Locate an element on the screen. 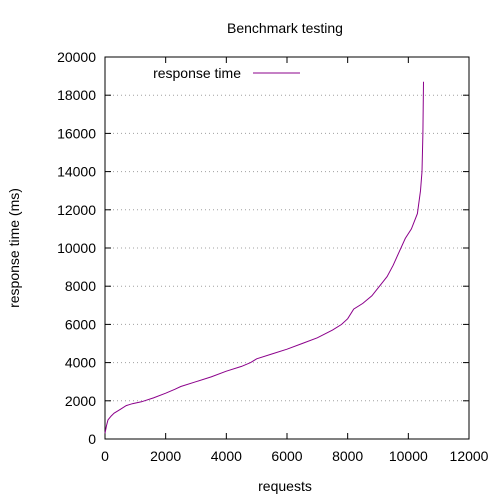 The image size is (500, 500). y-tick-label: 6000 is located at coordinates (80, 324).